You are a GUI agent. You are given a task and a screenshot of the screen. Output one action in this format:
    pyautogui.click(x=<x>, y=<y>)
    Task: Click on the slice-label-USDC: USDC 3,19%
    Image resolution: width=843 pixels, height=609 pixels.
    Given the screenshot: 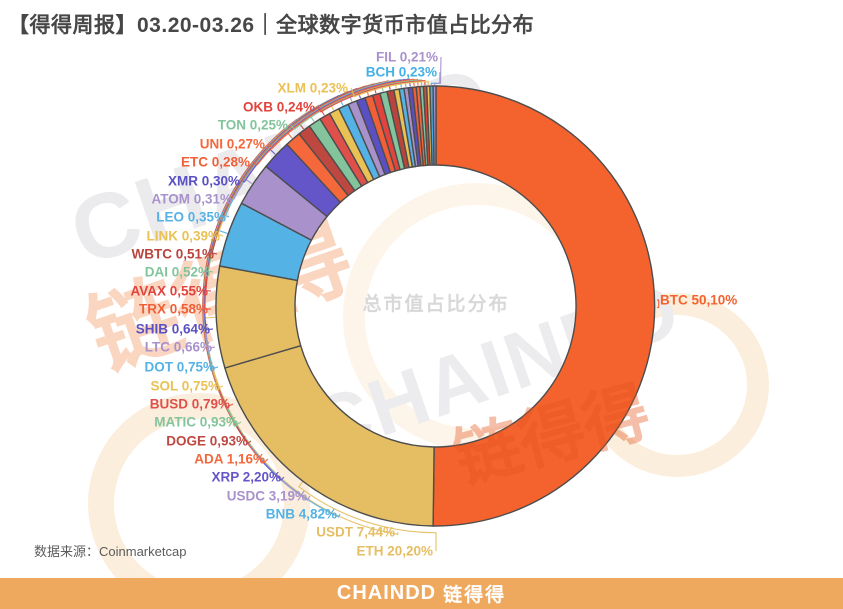 What is the action you would take?
    pyautogui.click(x=267, y=496)
    